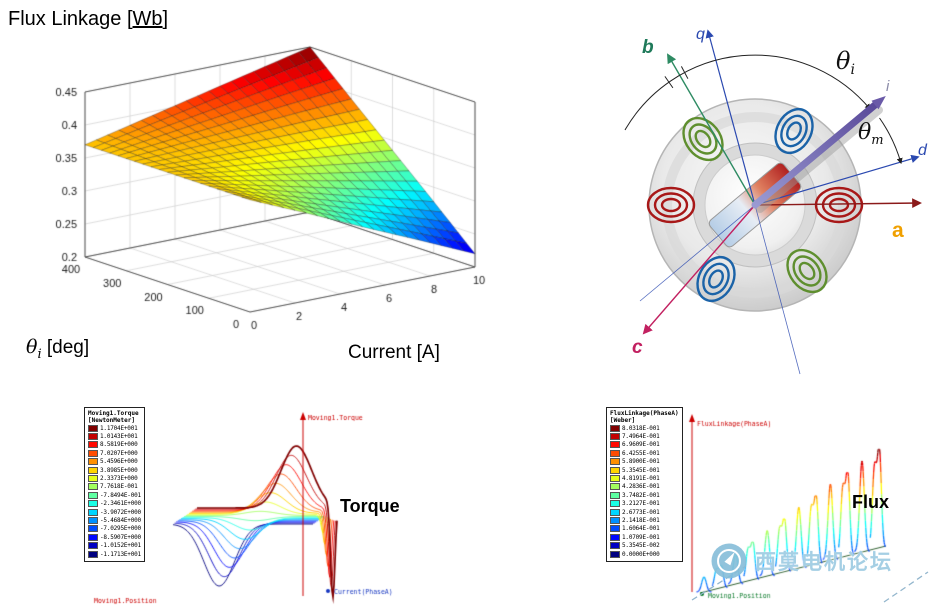 The height and width of the screenshot is (607, 934). What do you see at coordinates (119, 462) in the screenshot?
I see `legend-value: 5.4596E+000` at bounding box center [119, 462].